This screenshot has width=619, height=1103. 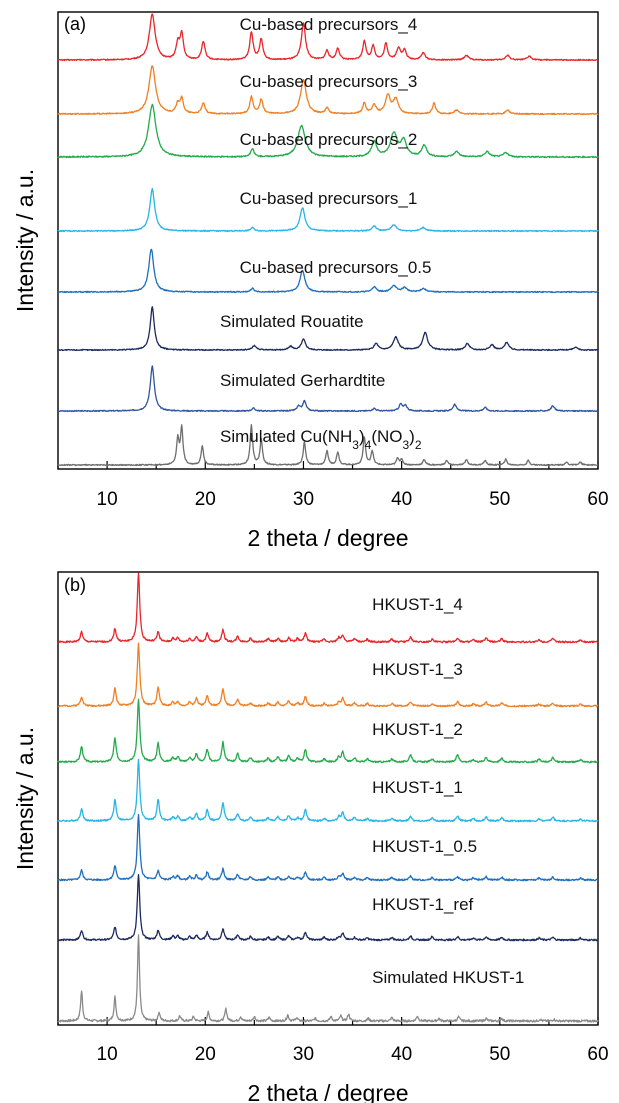 What do you see at coordinates (422, 904) in the screenshot?
I see `series-label: HKUST-1_ref` at bounding box center [422, 904].